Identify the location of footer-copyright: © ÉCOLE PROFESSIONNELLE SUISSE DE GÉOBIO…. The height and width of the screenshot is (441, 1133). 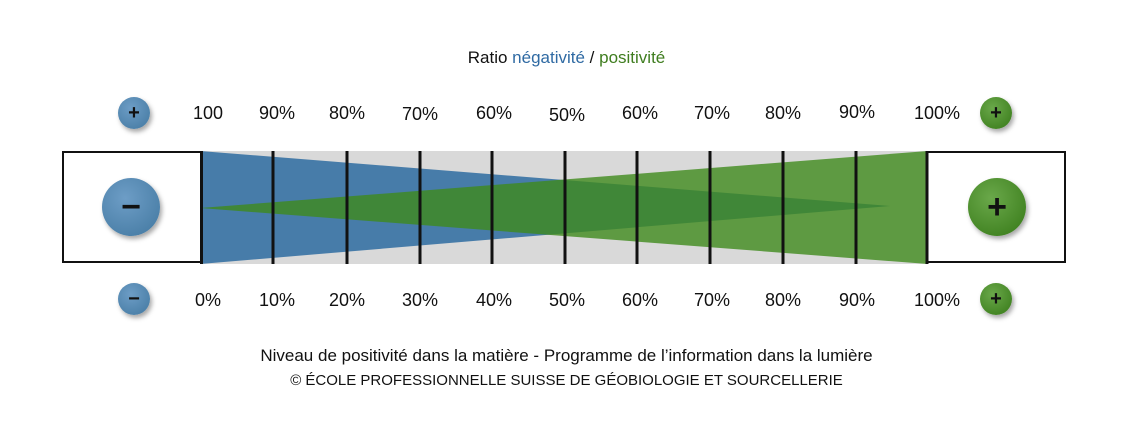
(566, 380).